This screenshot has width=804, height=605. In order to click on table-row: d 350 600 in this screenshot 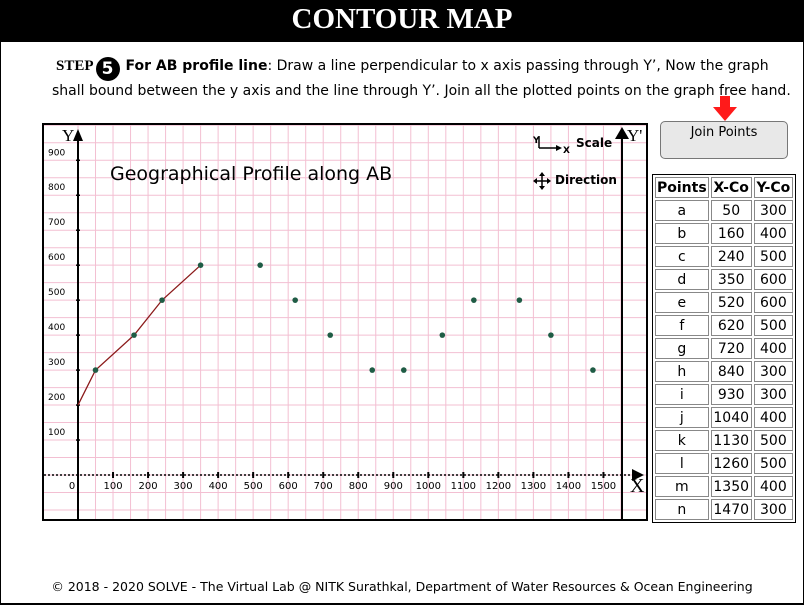, I will do `click(724, 279)`.